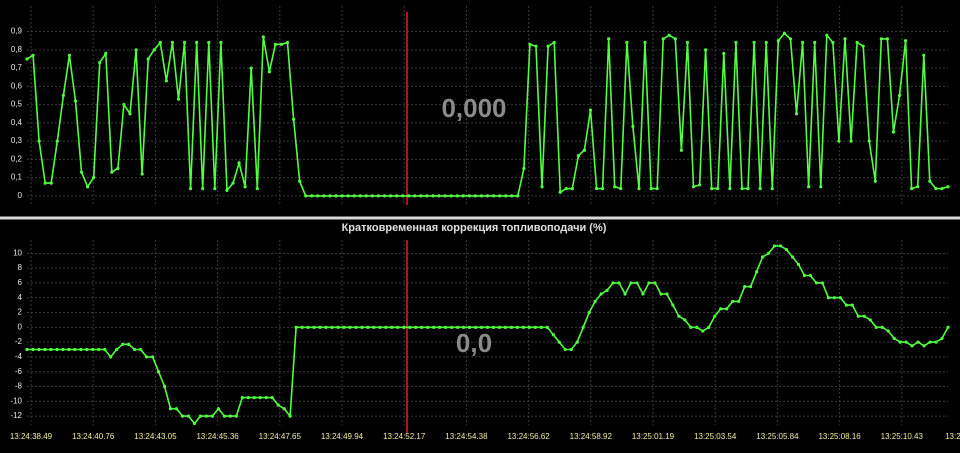  What do you see at coordinates (17, 67) in the screenshot?
I see `y-tick-label: 0,7` at bounding box center [17, 67].